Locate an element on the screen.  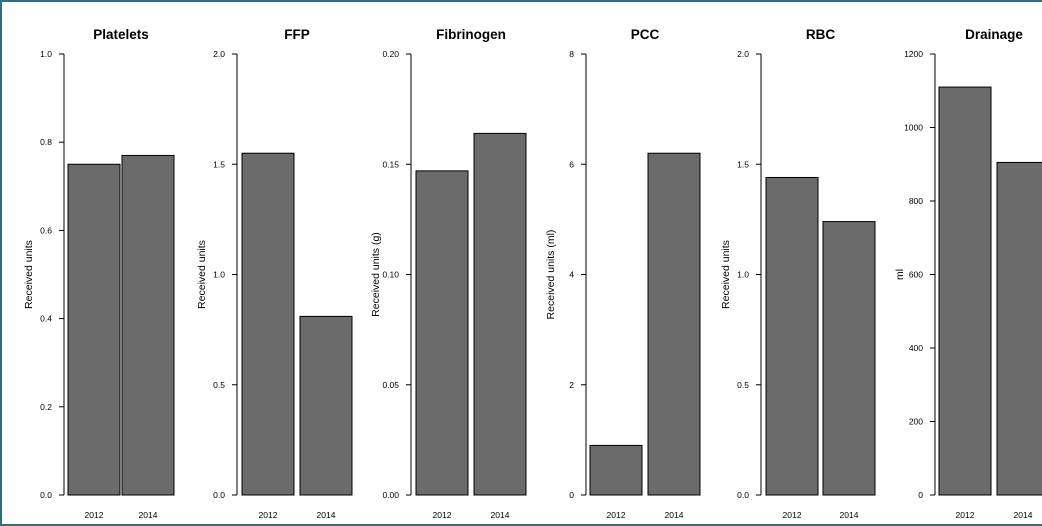
y-axis-label: Received units (ml) is located at coordinates (551, 275).